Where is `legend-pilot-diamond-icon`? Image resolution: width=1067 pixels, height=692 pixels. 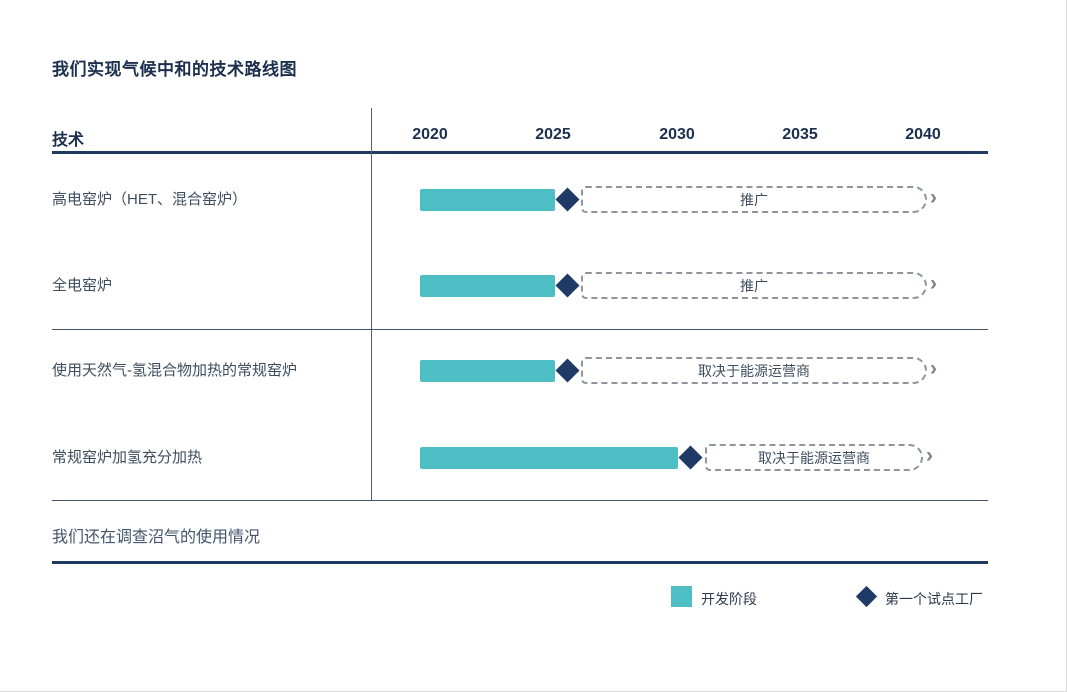
legend-pilot-diamond-icon is located at coordinates (866, 596).